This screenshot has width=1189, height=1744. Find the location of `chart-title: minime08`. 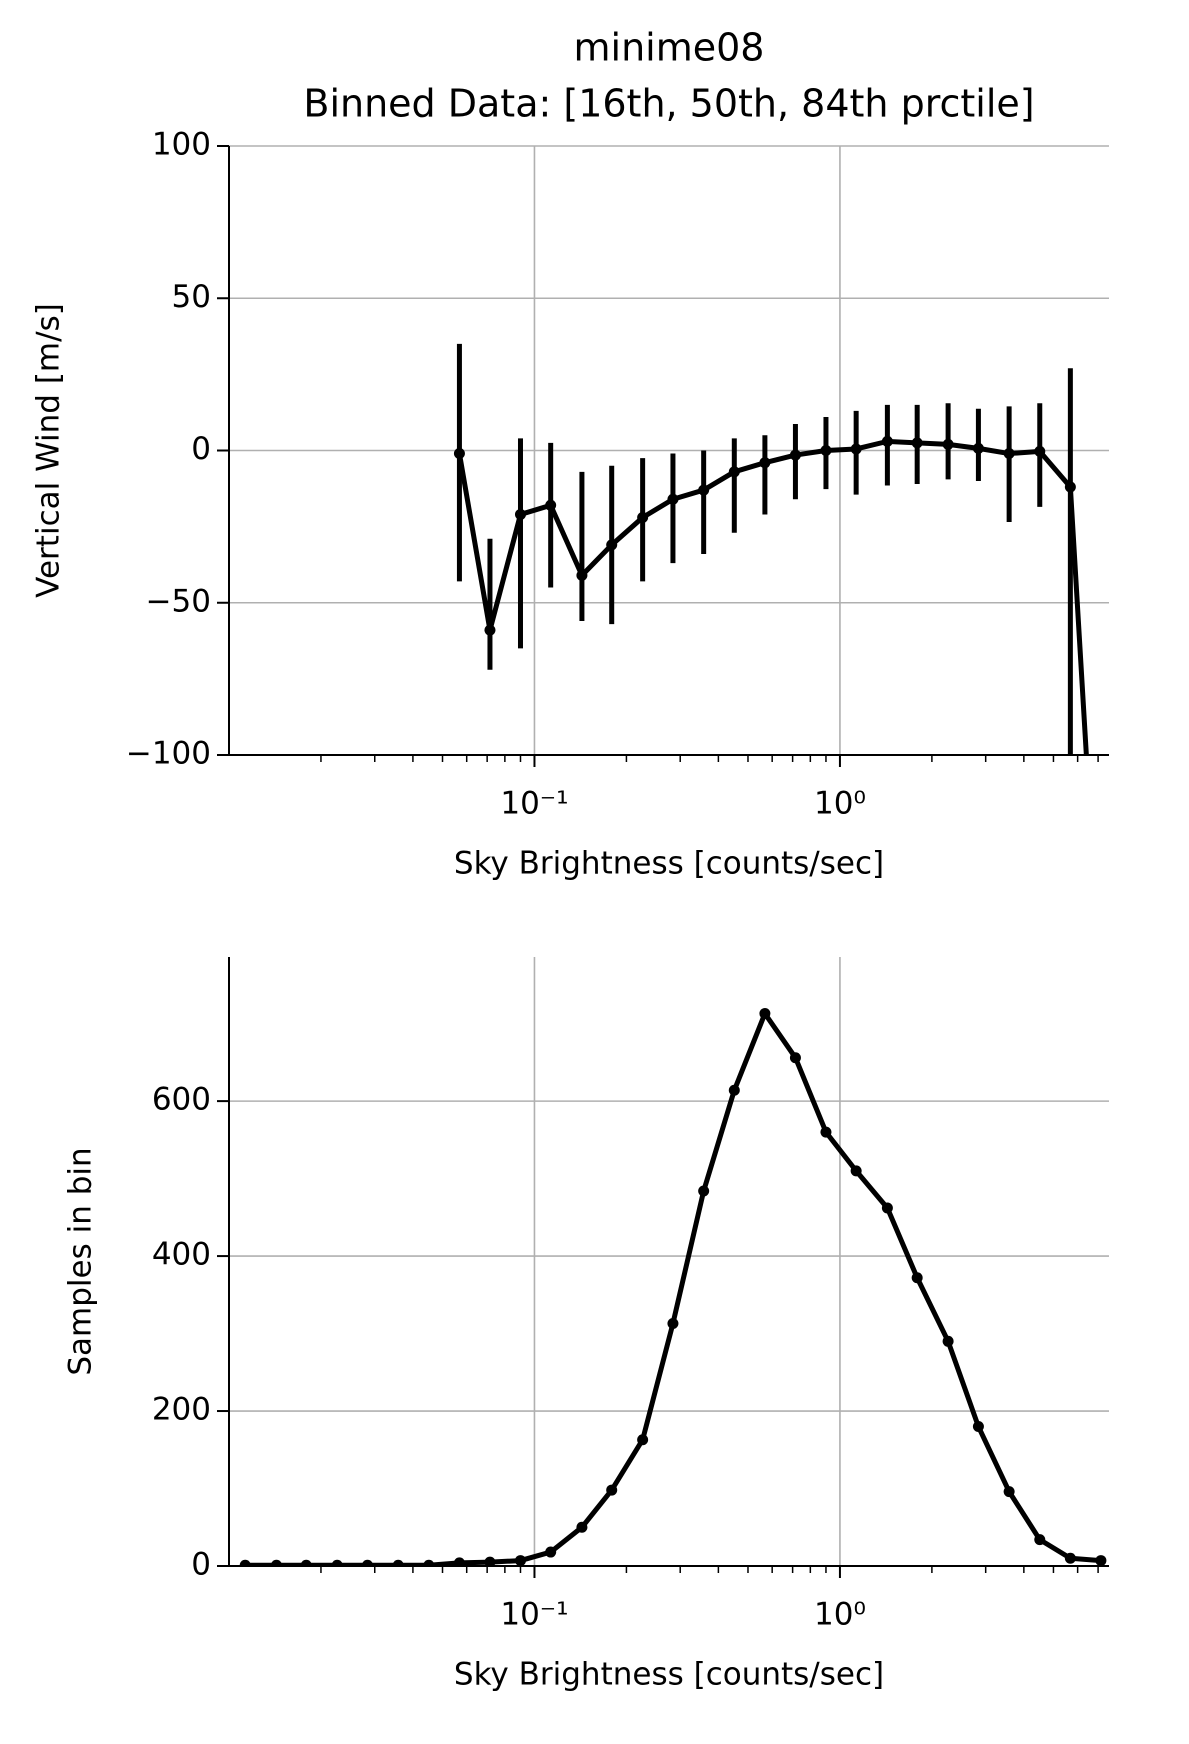

chart-title: minime08 is located at coordinates (669, 48).